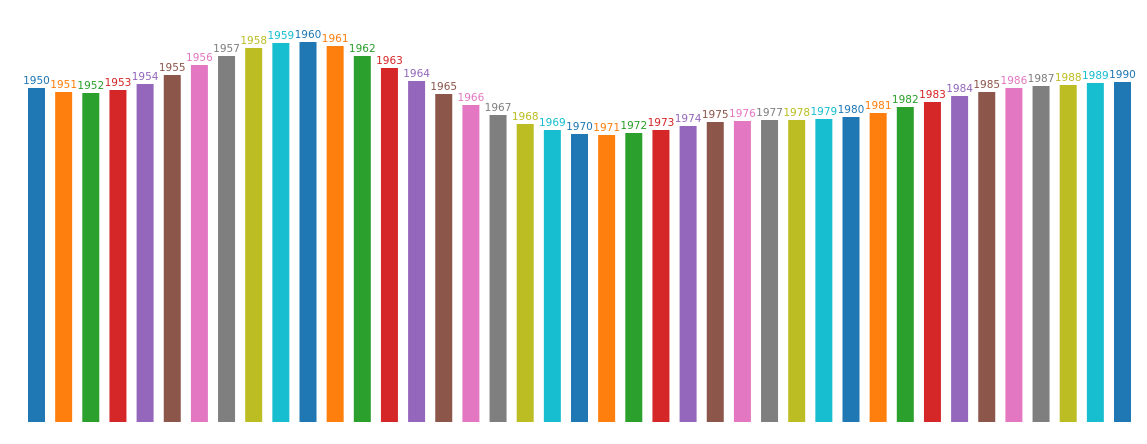 Image resolution: width=1147 pixels, height=444 pixels. Describe the element at coordinates (226, 49) in the screenshot. I see `bar-label-1957: 1957` at that location.